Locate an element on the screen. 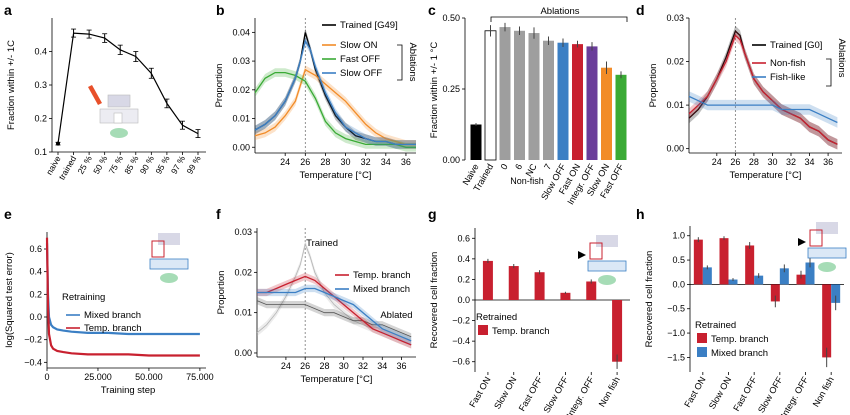 The image size is (850, 415). x-tick-label: 6 is located at coordinates (518, 166).